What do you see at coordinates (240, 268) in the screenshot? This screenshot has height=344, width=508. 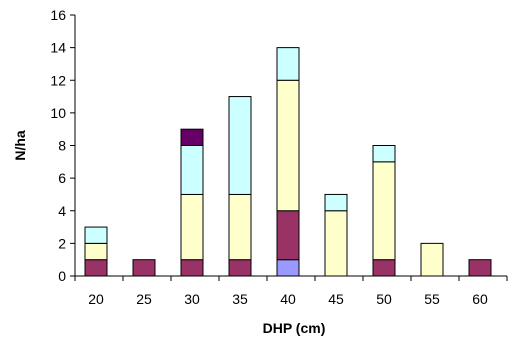 I see `bar-segment-35-s1` at bounding box center [240, 268].